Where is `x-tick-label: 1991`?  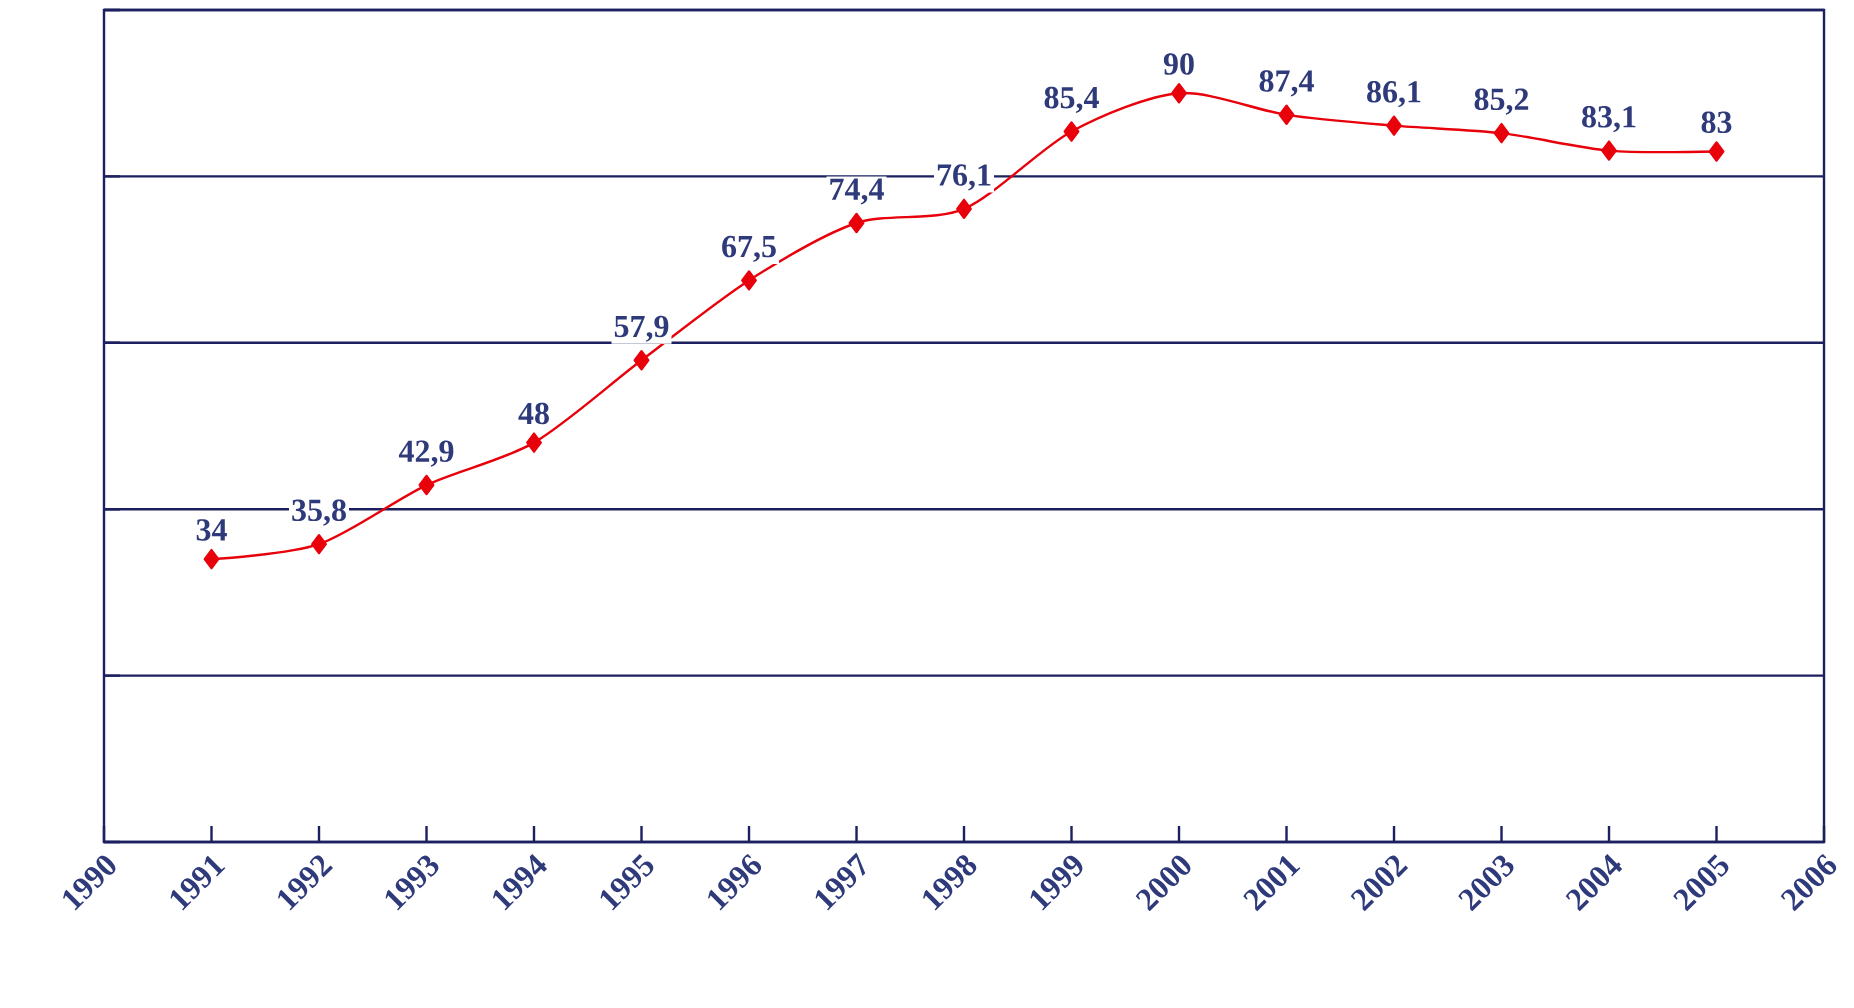
x-tick-label: 1991 is located at coordinates (198, 883).